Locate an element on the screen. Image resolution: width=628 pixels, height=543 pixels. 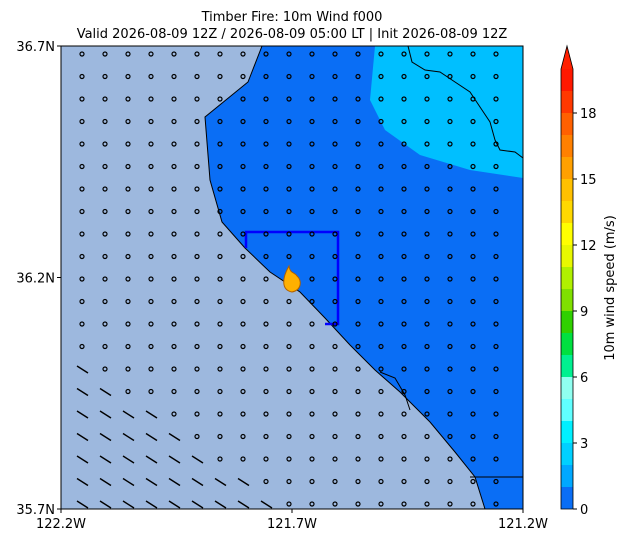
coastline is located at coordinates (395, 391).